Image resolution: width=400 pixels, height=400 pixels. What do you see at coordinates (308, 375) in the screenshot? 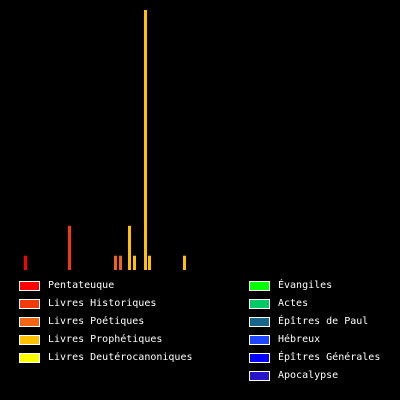
I see `legend-label: Apocalypse` at bounding box center [308, 375].